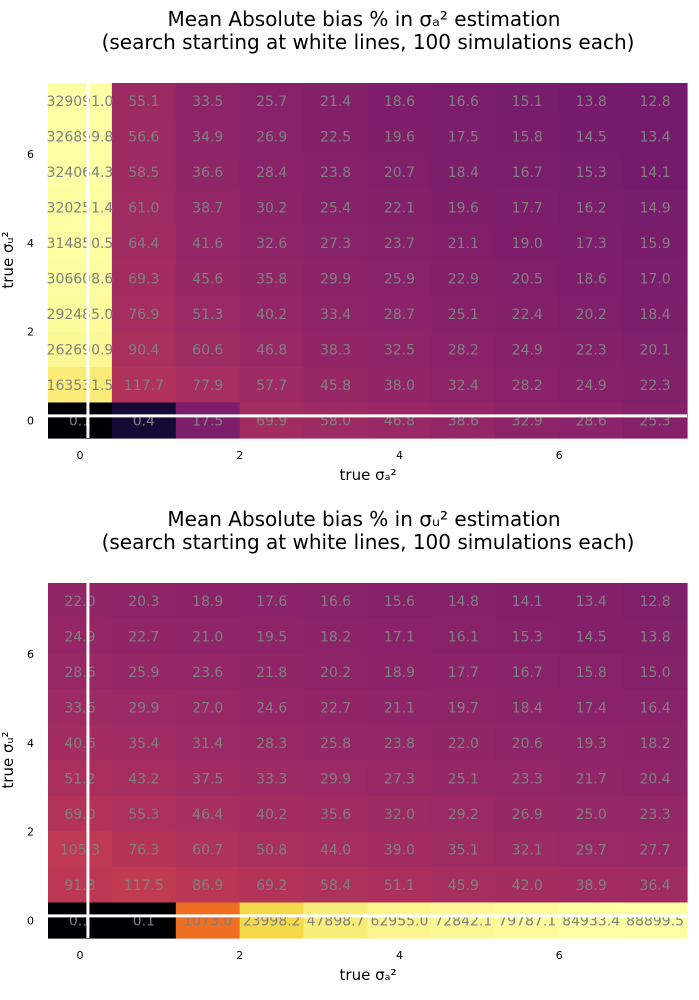 The width and height of the screenshot is (699, 1000). Describe the element at coordinates (143, 673) in the screenshot. I see `cell-value-label: 25.9` at that location.